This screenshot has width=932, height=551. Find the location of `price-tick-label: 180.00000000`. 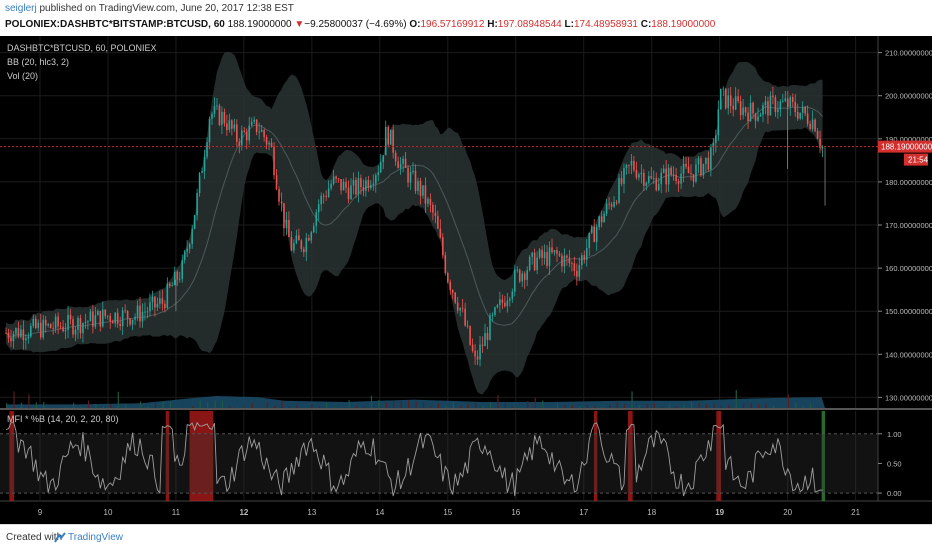

price-tick-label: 180.00000000 is located at coordinates (908, 182).